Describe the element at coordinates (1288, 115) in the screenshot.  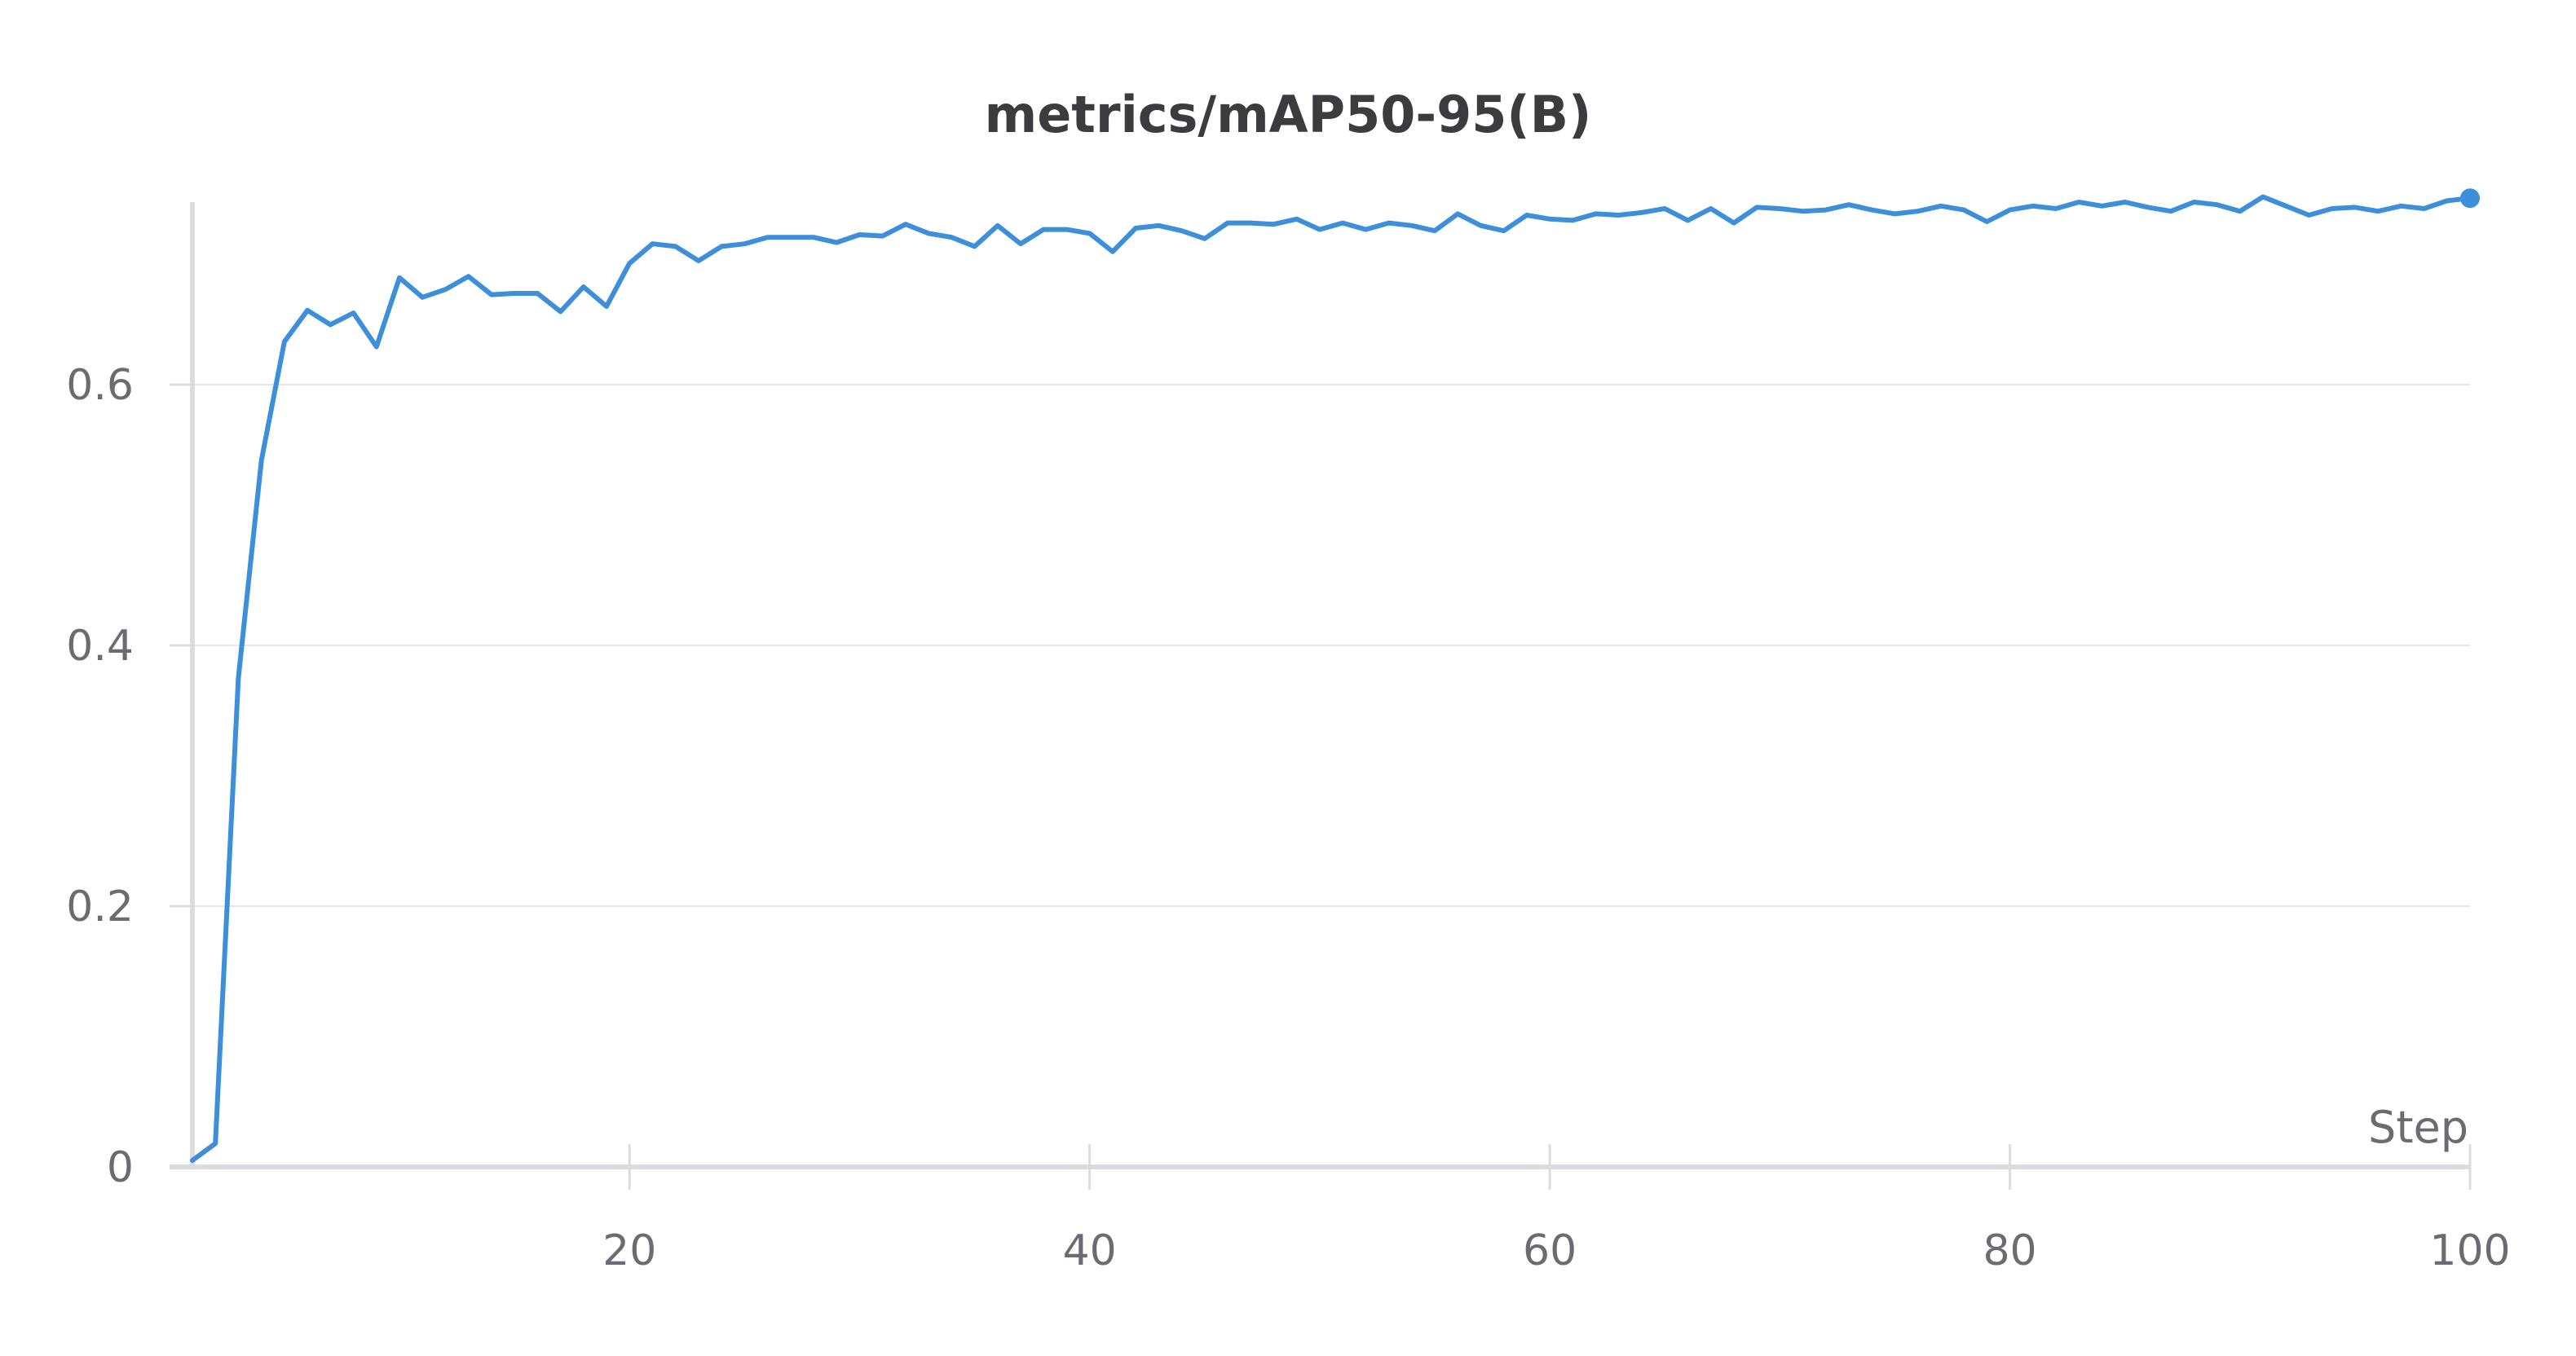
I see `chart-title: metrics/mAP50-95(B)` at that location.